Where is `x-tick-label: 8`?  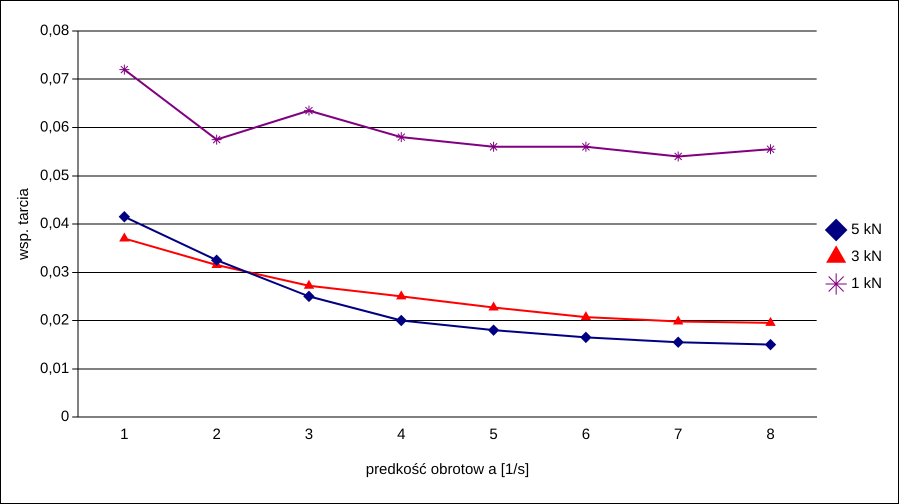 x-tick-label: 8 is located at coordinates (770, 435).